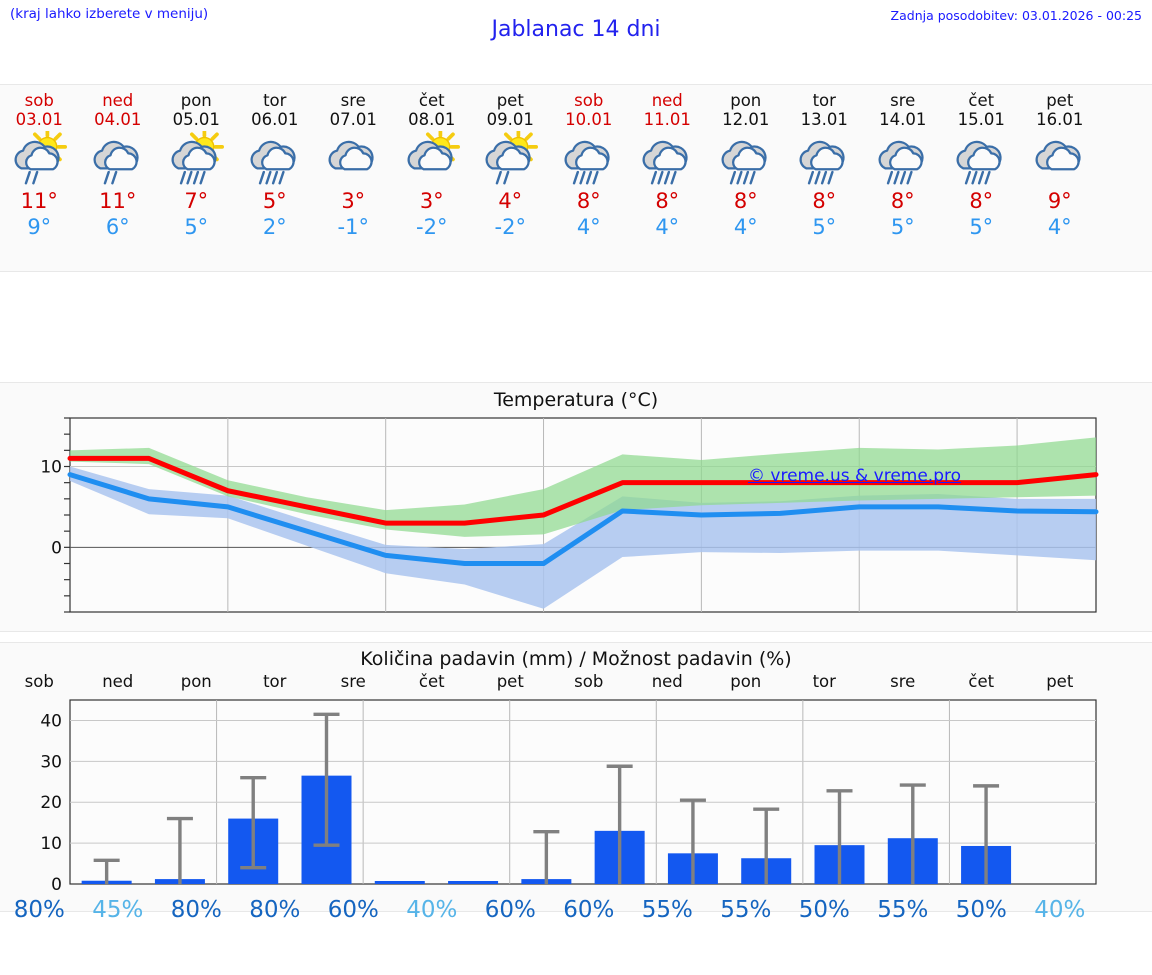 The width and height of the screenshot is (1152, 975). What do you see at coordinates (903, 119) in the screenshot?
I see `day-date-label: 14.01` at bounding box center [903, 119].